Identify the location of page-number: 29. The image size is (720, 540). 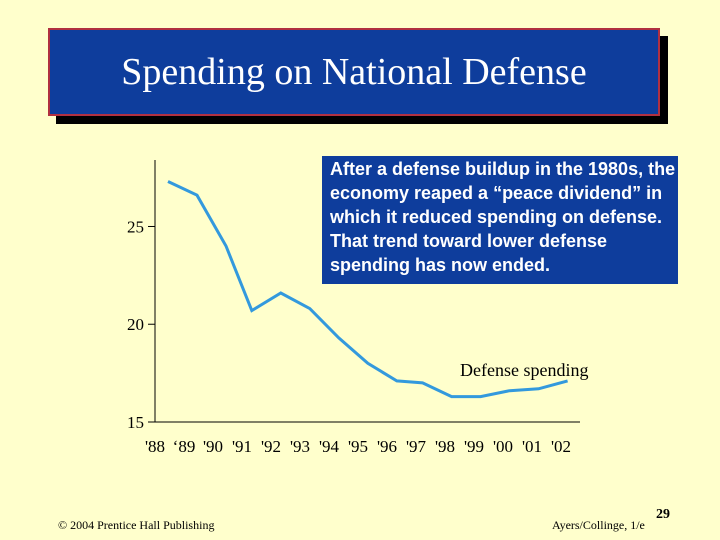
(663, 514).